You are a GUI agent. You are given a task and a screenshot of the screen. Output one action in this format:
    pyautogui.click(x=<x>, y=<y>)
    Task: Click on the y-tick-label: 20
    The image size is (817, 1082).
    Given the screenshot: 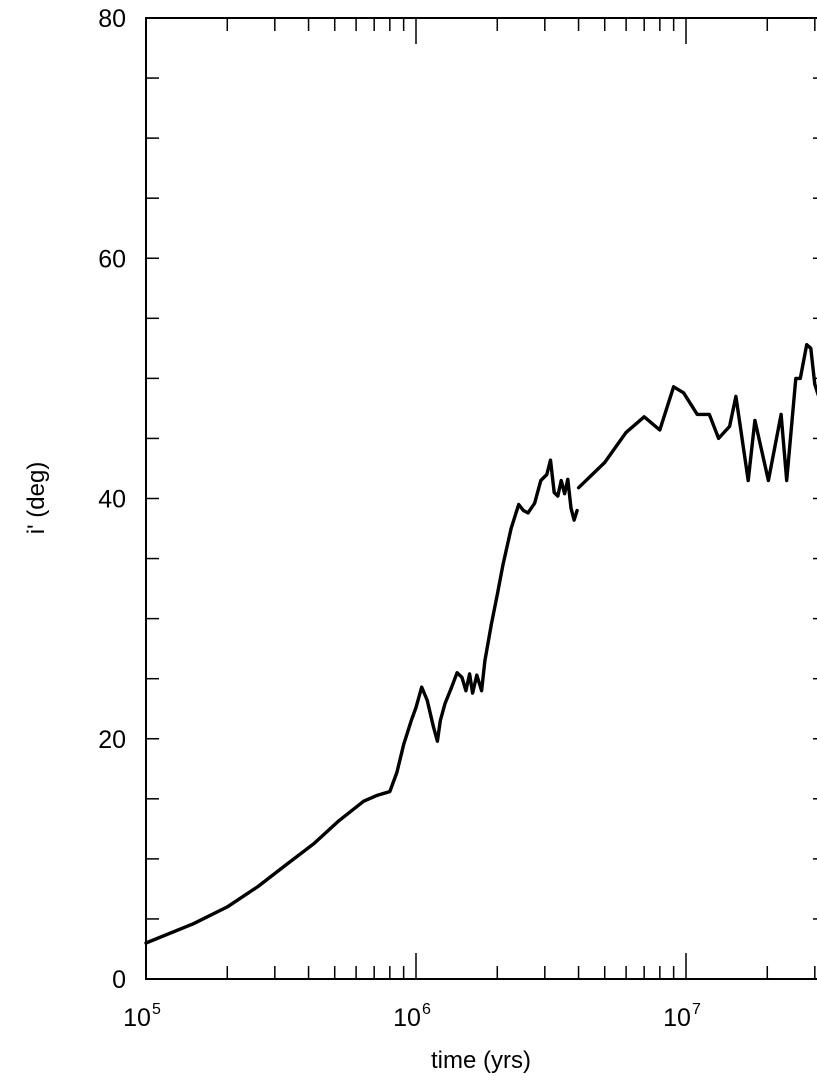 What is the action you would take?
    pyautogui.click(x=112, y=740)
    